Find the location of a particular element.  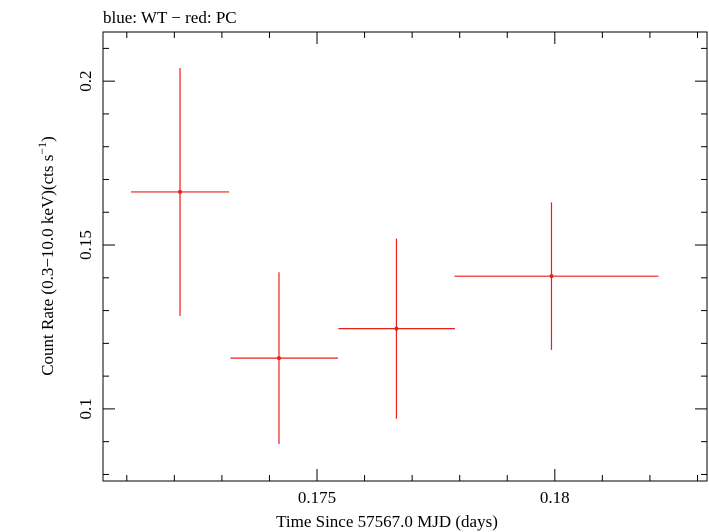

y-axis-label-sup: −1 is located at coordinates (42, 148).